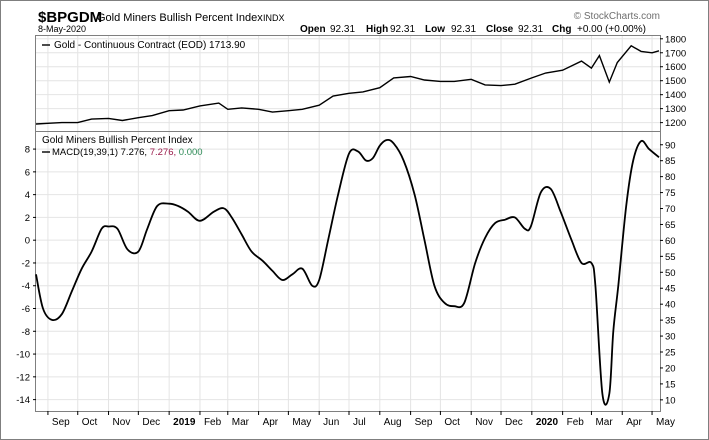 The height and width of the screenshot is (440, 709). I want to click on ohlc-low-label: Low, so click(435, 29).